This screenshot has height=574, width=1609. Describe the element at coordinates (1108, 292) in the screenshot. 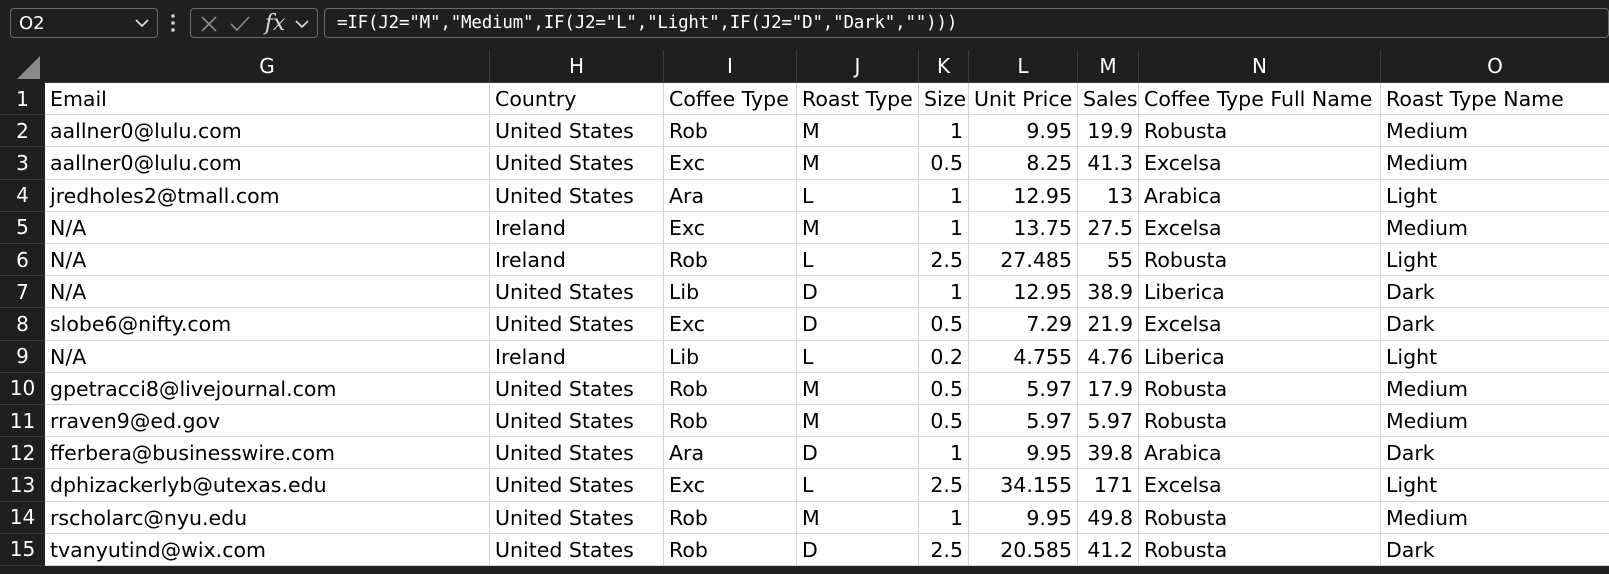

I see `cell-m7: 38.9` at that location.